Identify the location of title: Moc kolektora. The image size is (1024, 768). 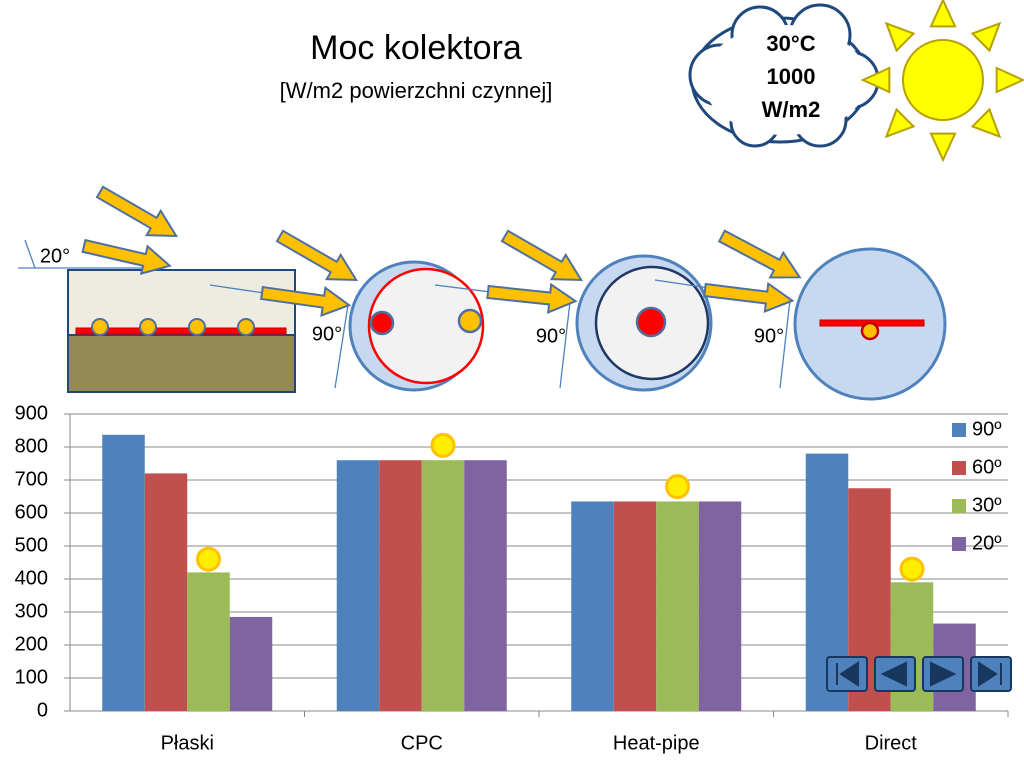
(416, 48).